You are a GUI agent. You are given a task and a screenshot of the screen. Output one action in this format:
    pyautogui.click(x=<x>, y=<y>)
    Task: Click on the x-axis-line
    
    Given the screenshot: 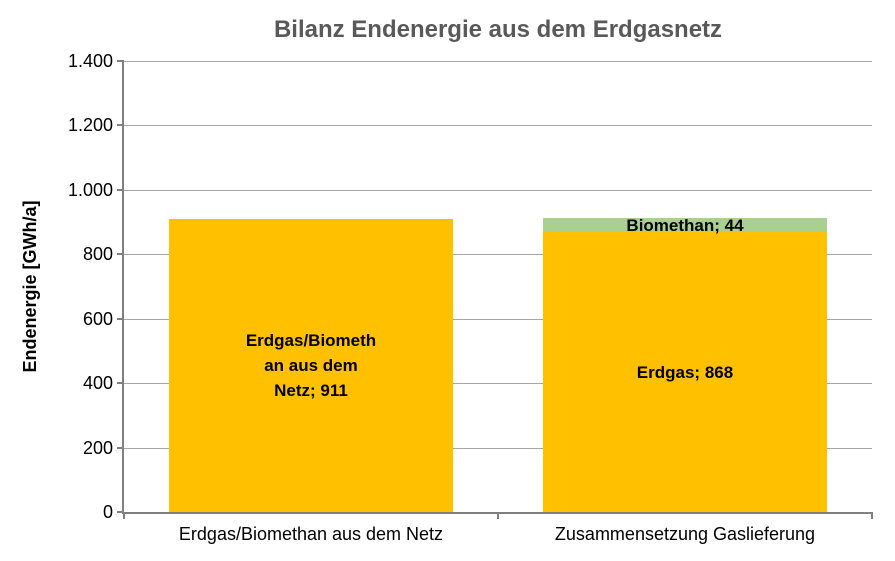 What is the action you would take?
    pyautogui.click(x=497, y=513)
    